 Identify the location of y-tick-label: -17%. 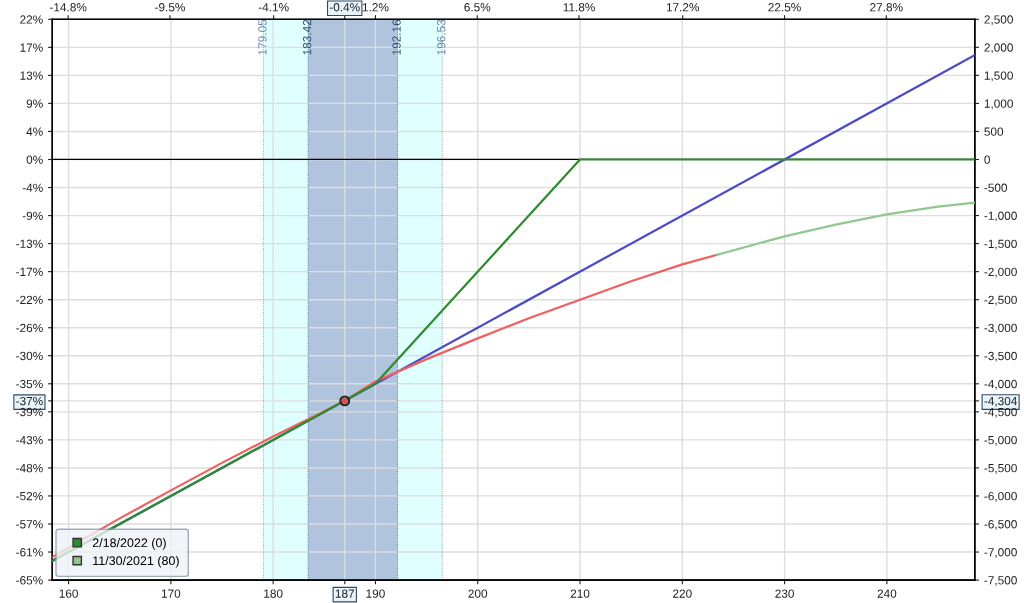
(29, 271).